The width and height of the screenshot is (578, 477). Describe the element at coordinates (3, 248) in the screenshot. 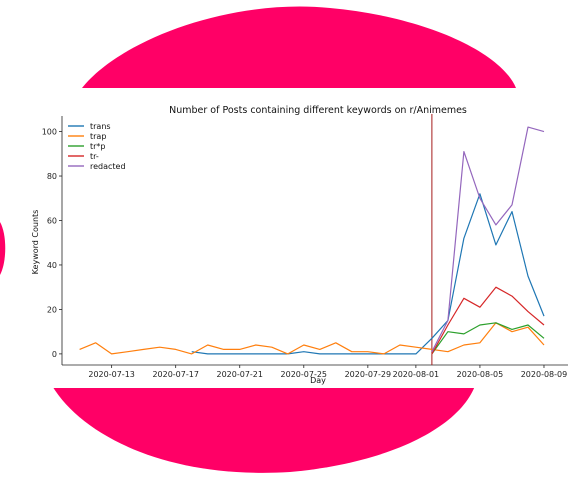

I see `decorative-blob-left` at that location.